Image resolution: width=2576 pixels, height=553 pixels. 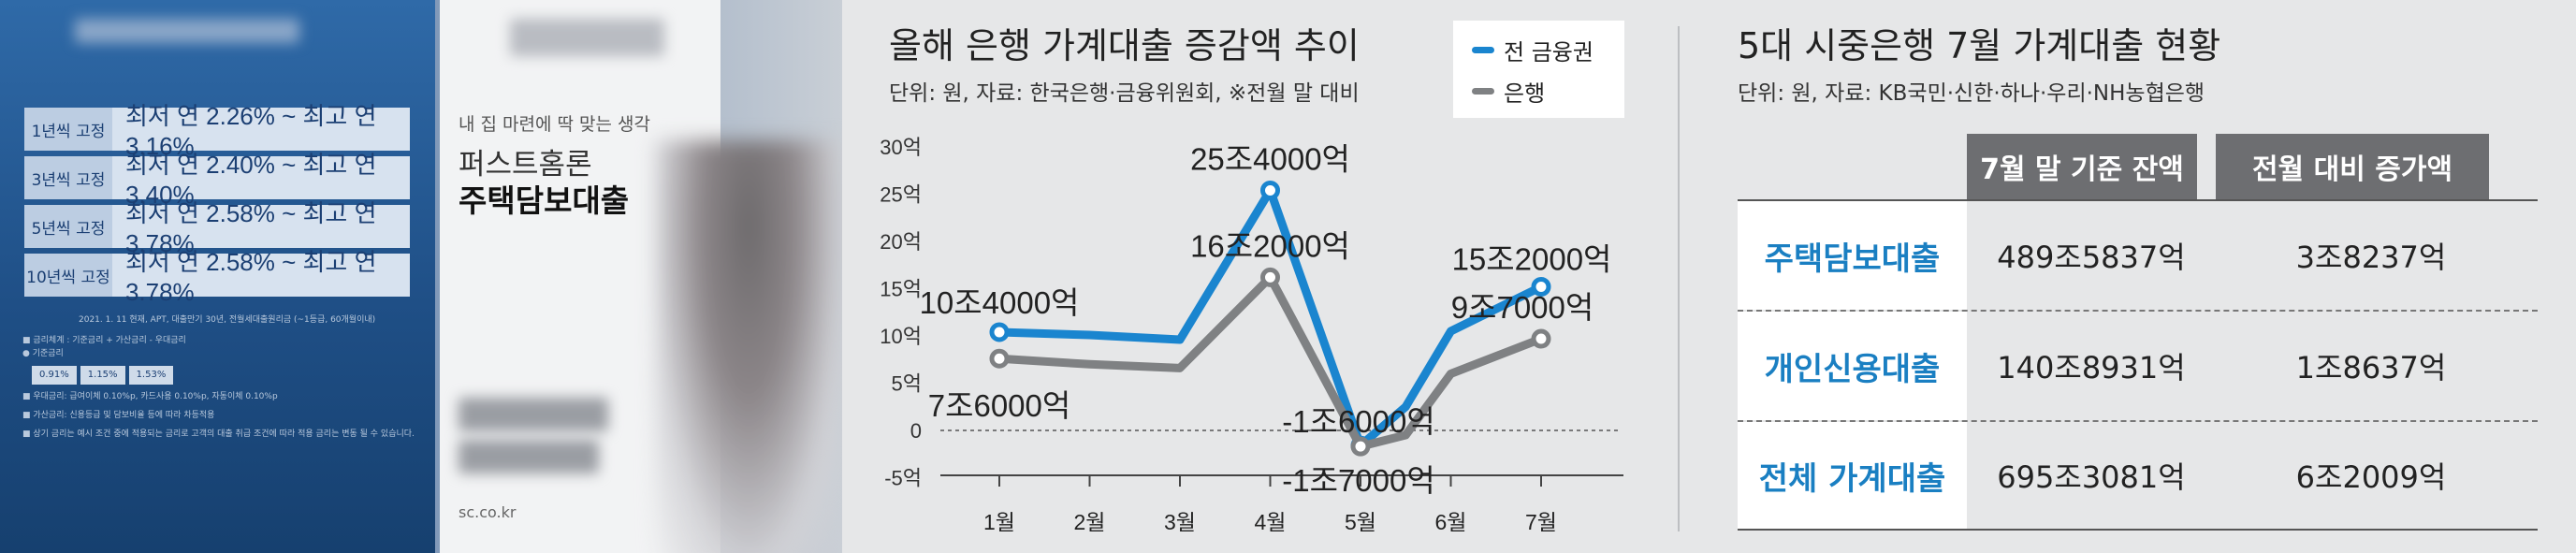 What do you see at coordinates (2371, 368) in the screenshot?
I see `cell-increase: 1조8637억` at bounding box center [2371, 368].